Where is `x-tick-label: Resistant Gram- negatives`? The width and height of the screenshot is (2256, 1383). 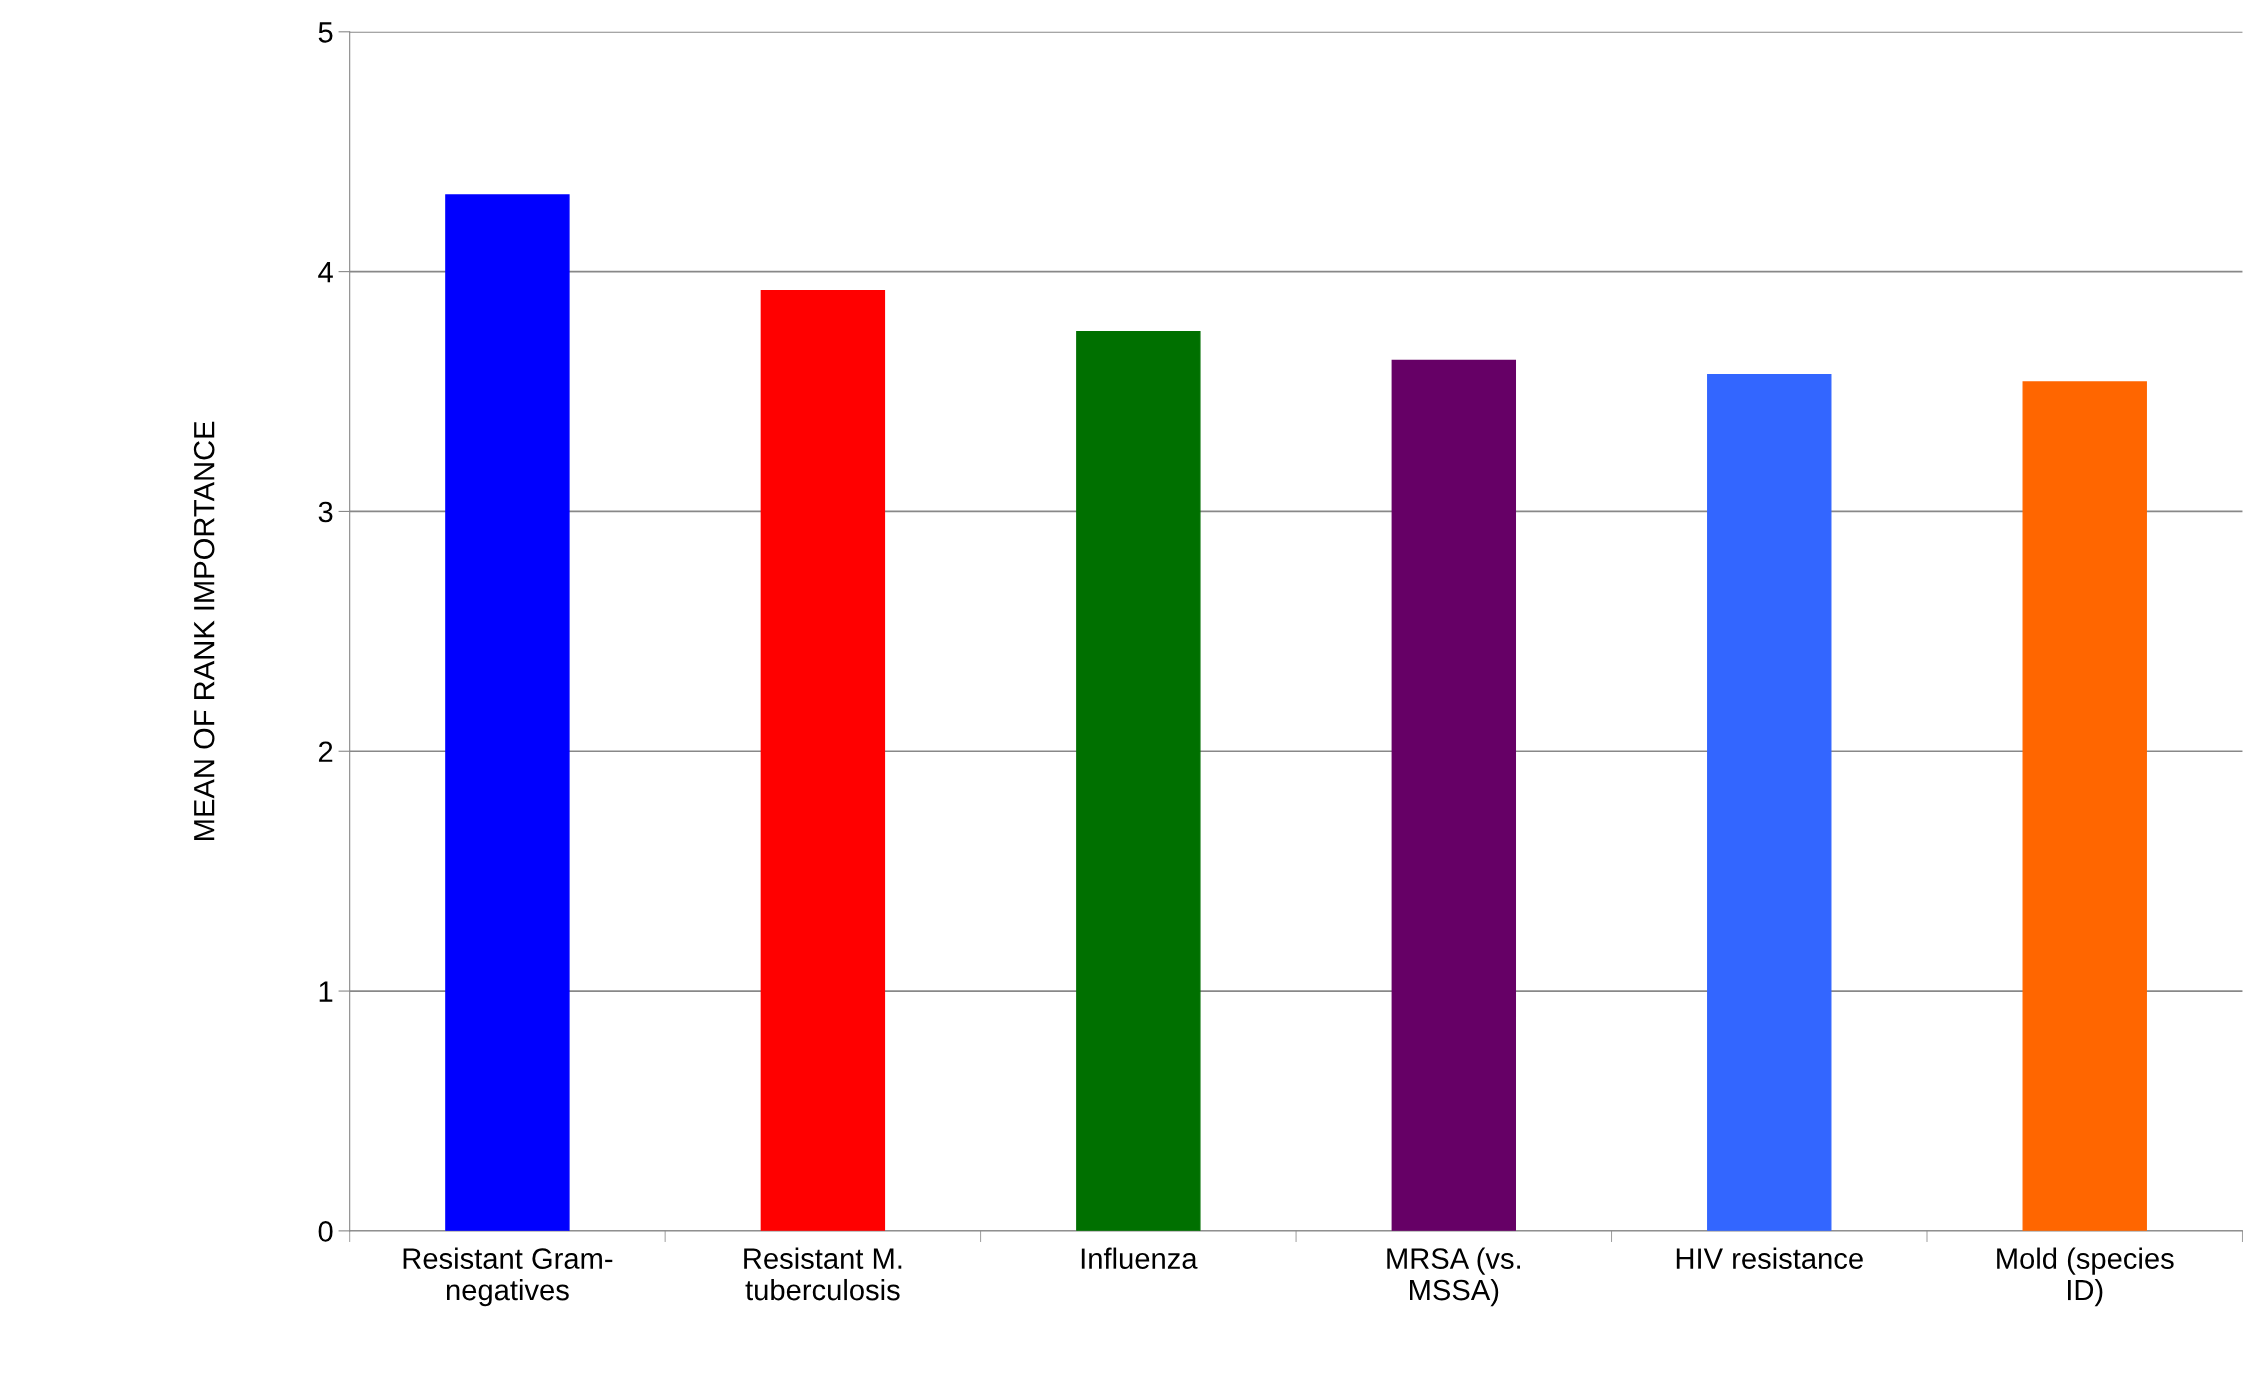
x-tick-label: Resistant Gram- negatives is located at coordinates (508, 1277).